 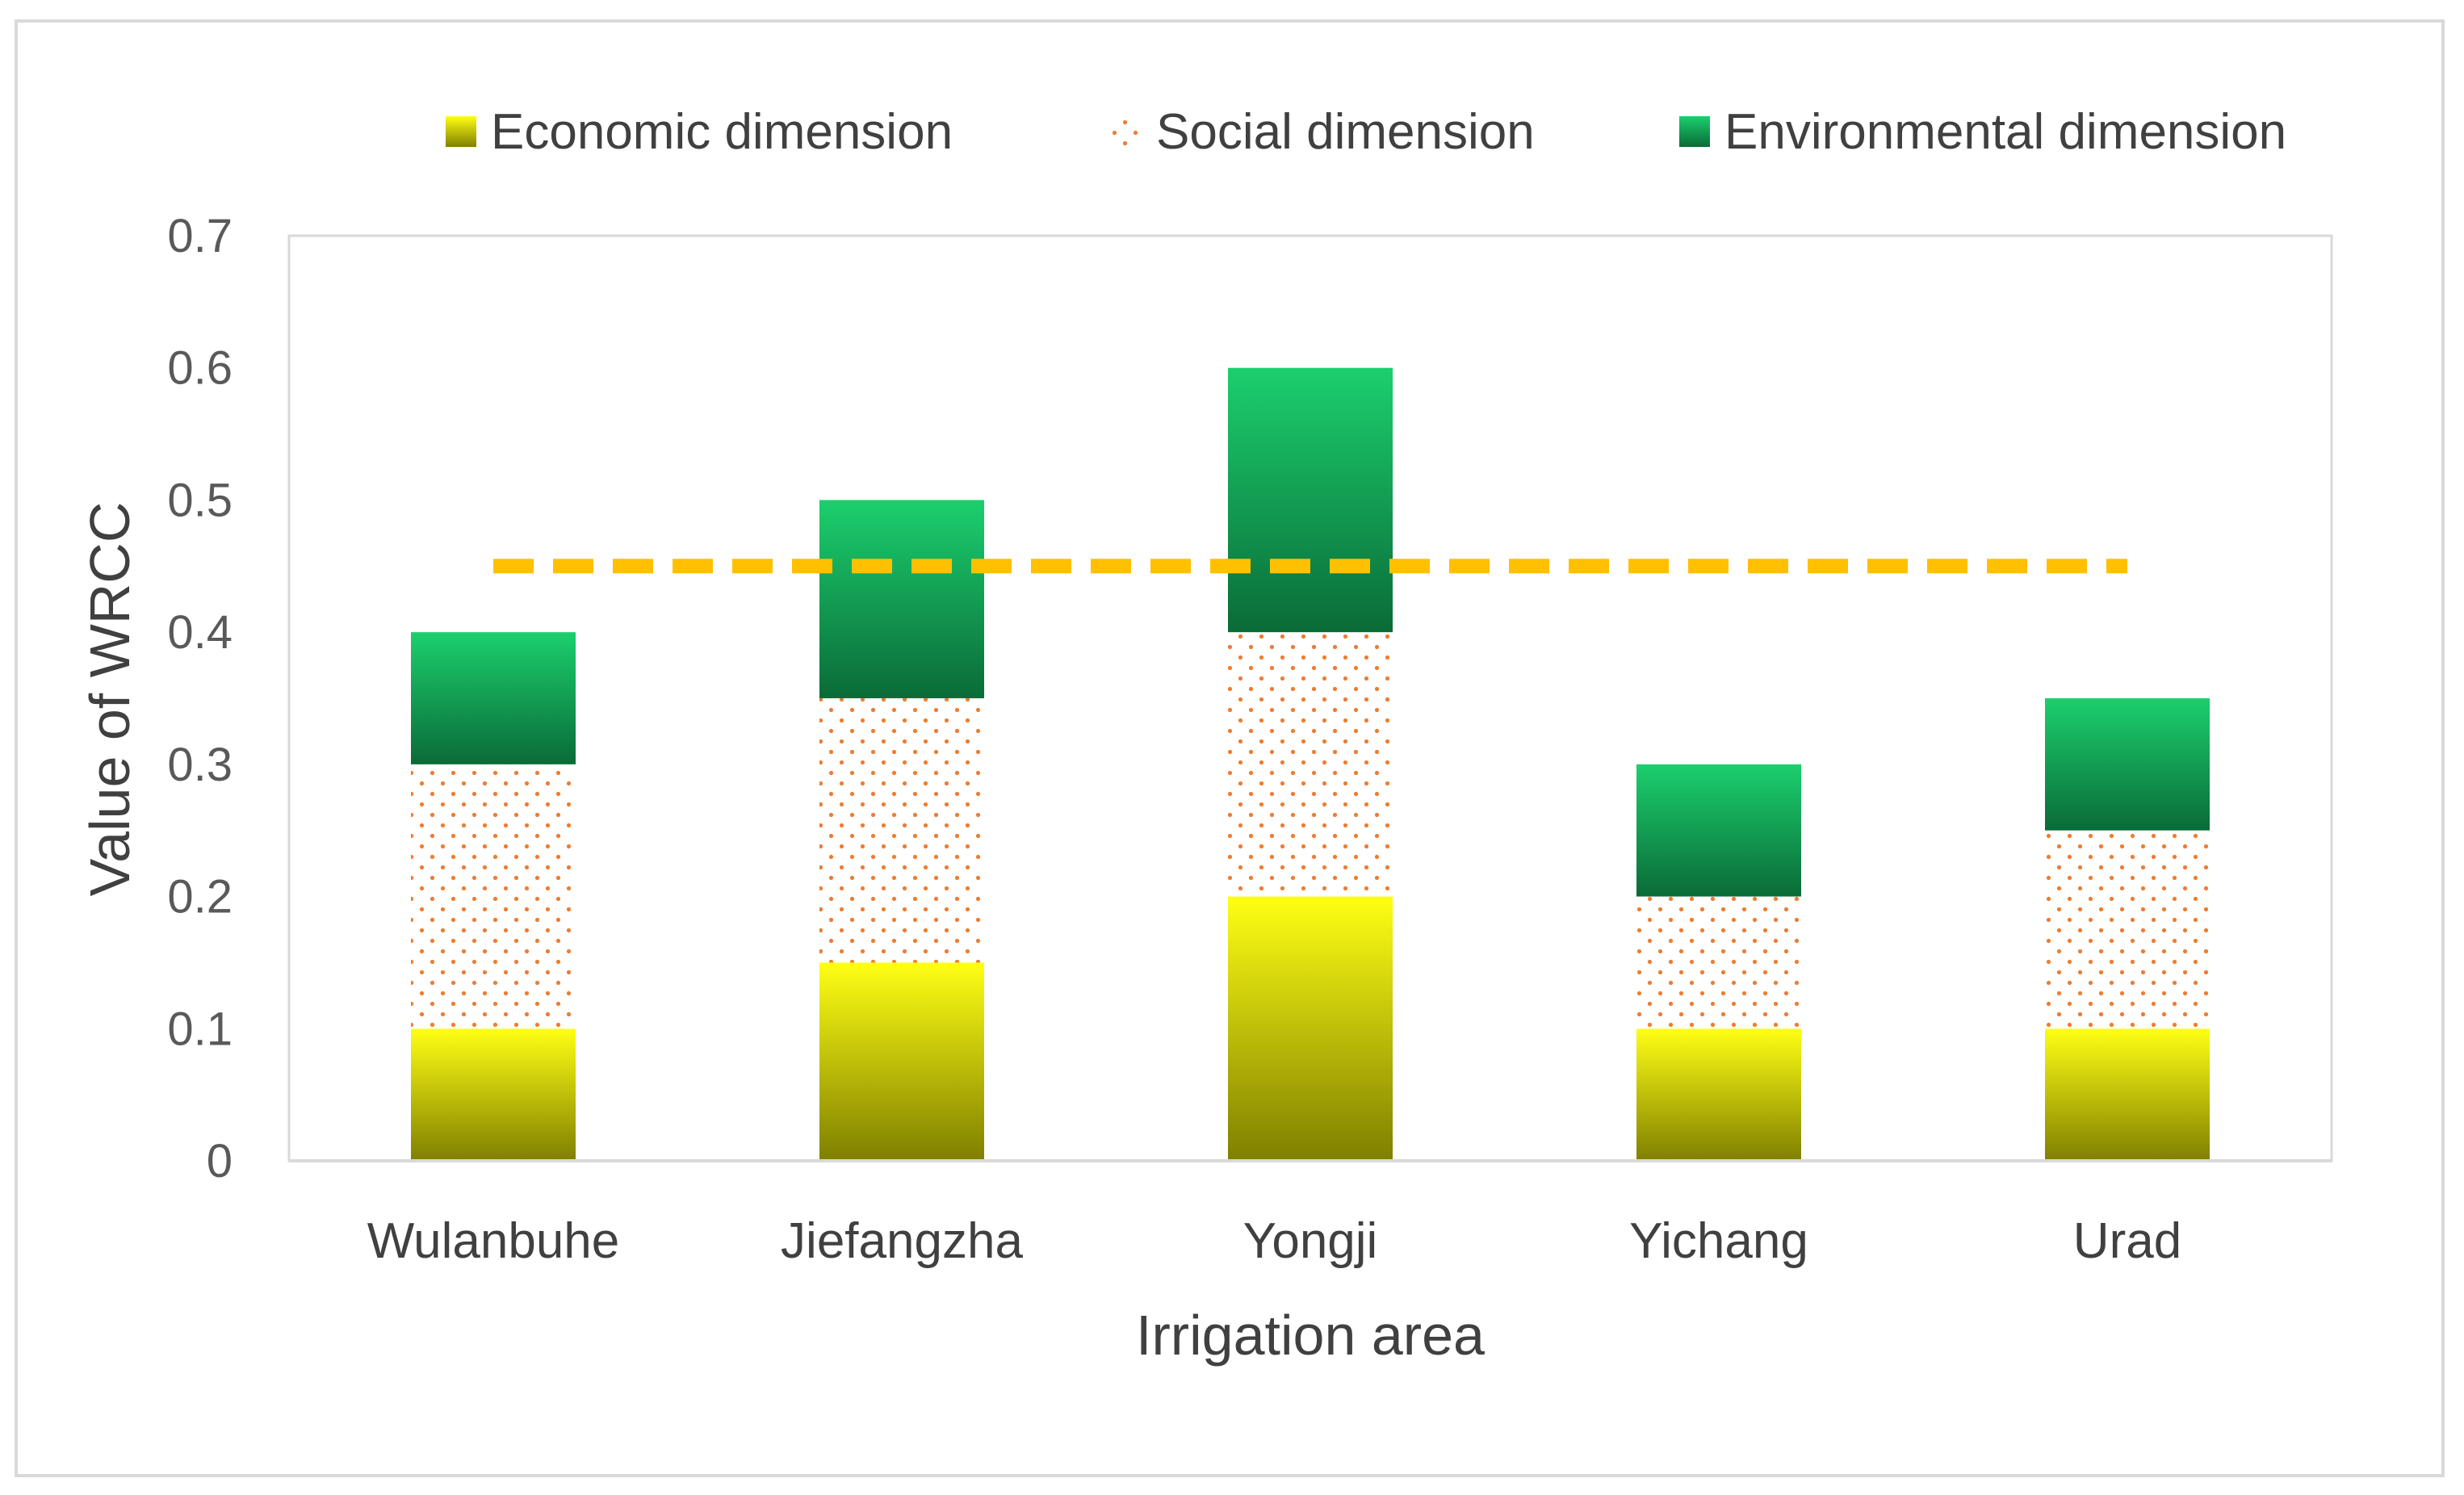 I want to click on legend-swatch-social, so click(x=1126, y=131).